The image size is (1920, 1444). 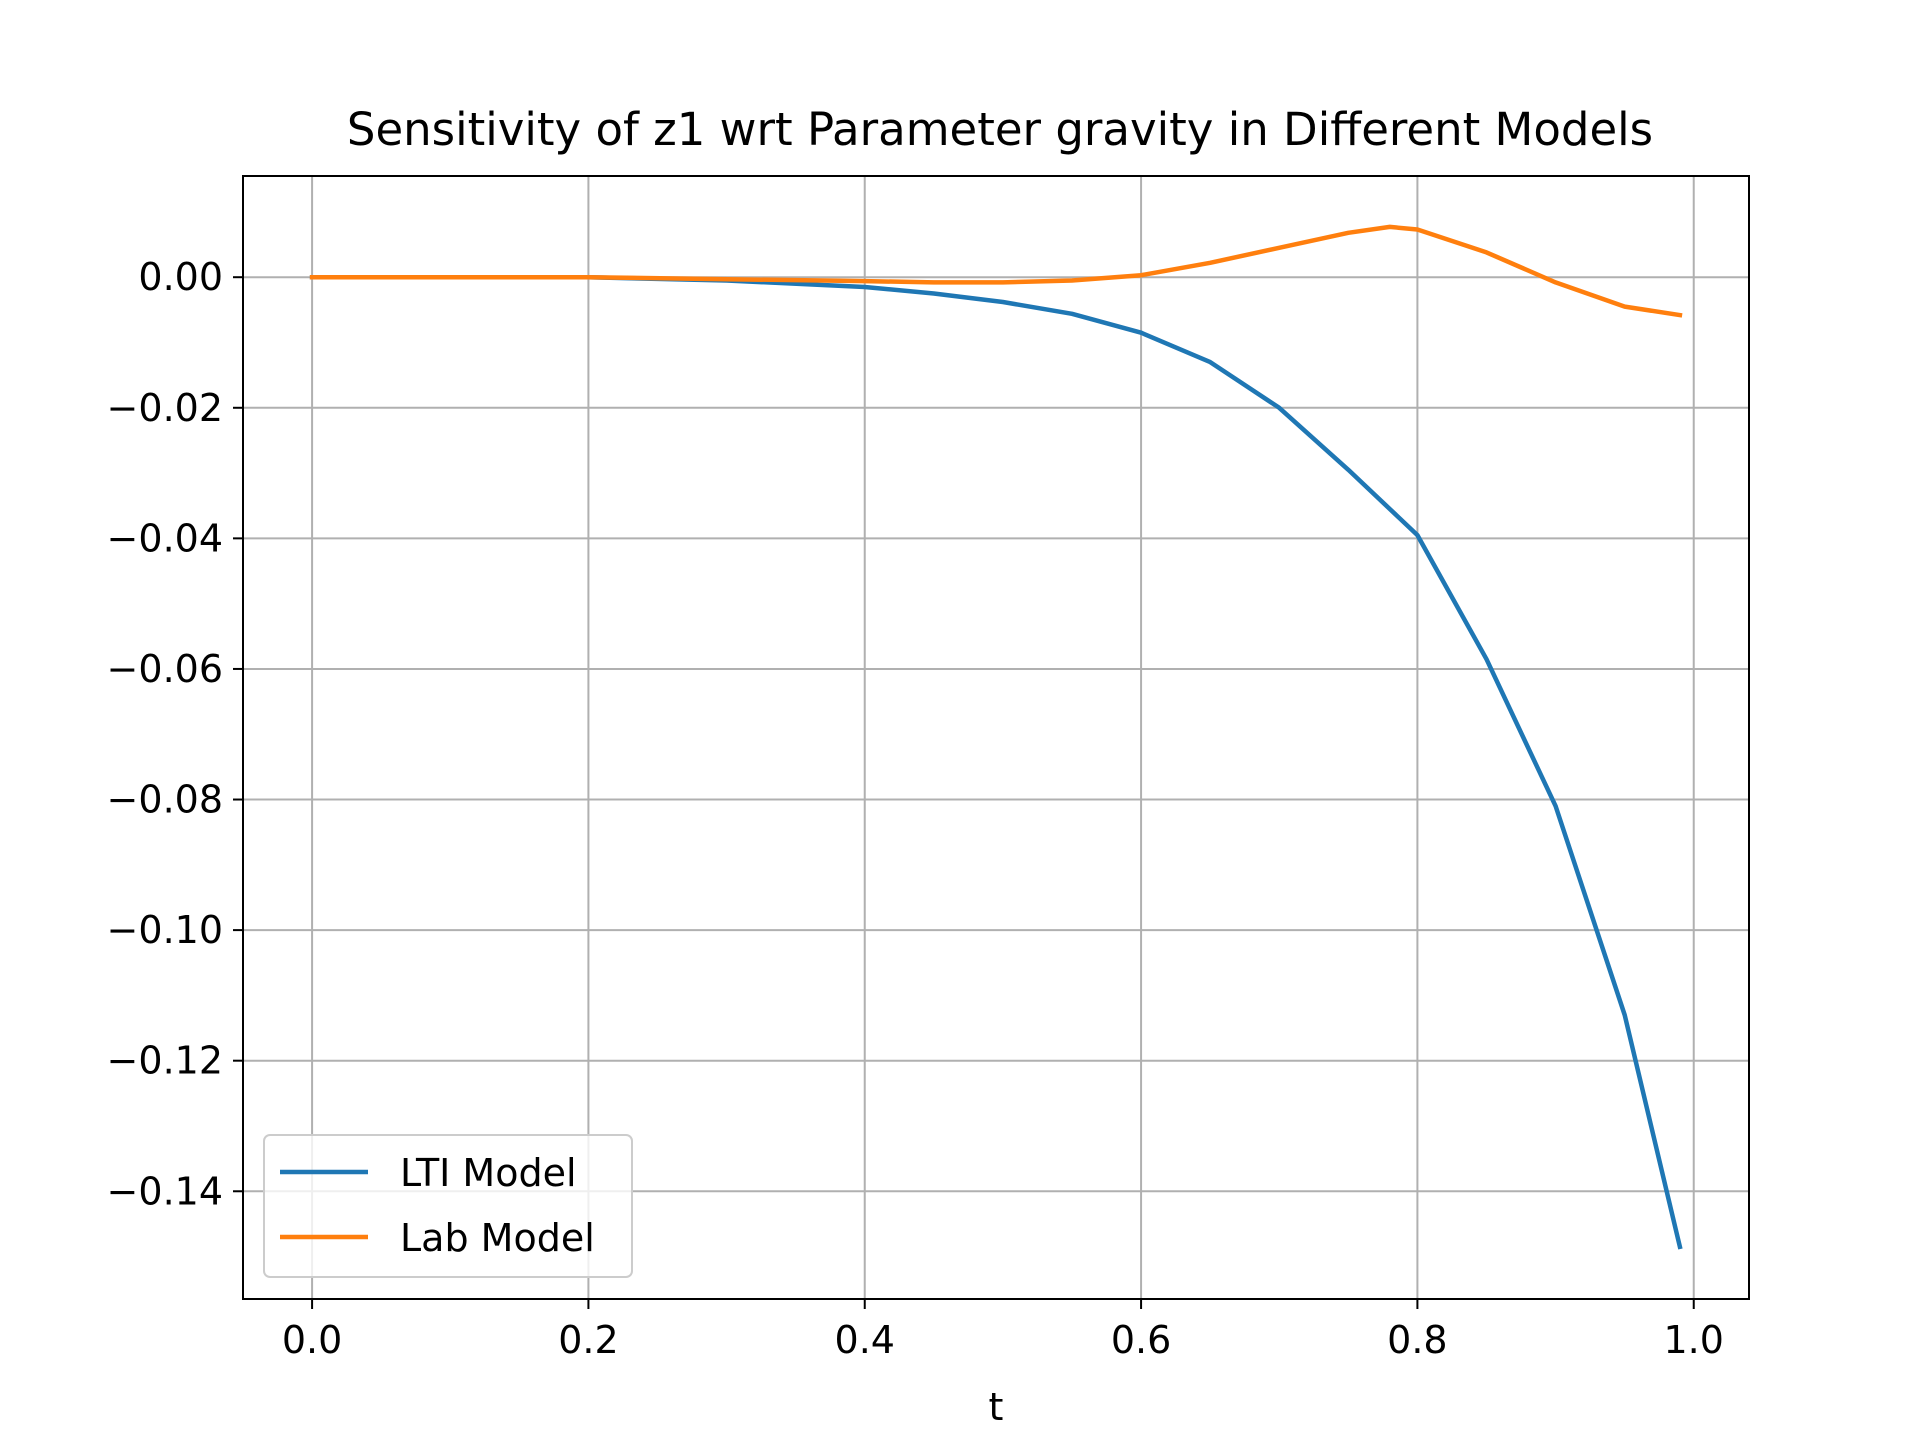 I want to click on y-tick-label: −0.14, so click(x=165, y=1191).